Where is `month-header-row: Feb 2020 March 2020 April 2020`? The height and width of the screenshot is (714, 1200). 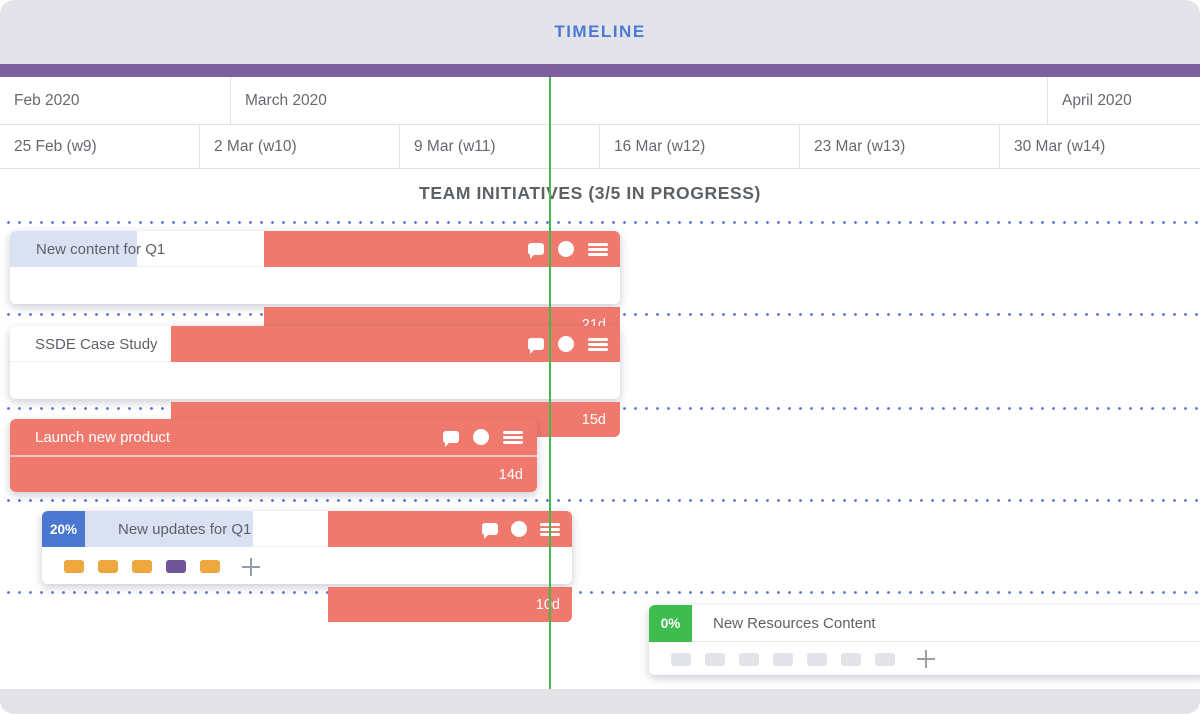
month-header-row: Feb 2020 March 2020 April 2020 is located at coordinates (600, 101).